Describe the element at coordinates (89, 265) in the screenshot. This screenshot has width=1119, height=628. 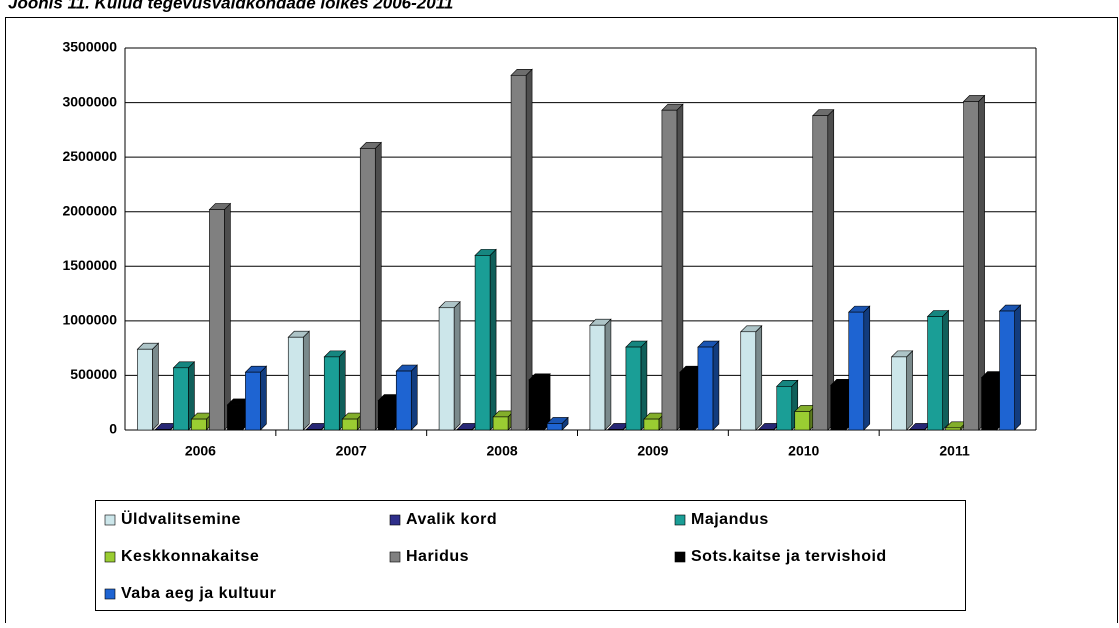
I see `y-tick-label: 1500000` at that location.